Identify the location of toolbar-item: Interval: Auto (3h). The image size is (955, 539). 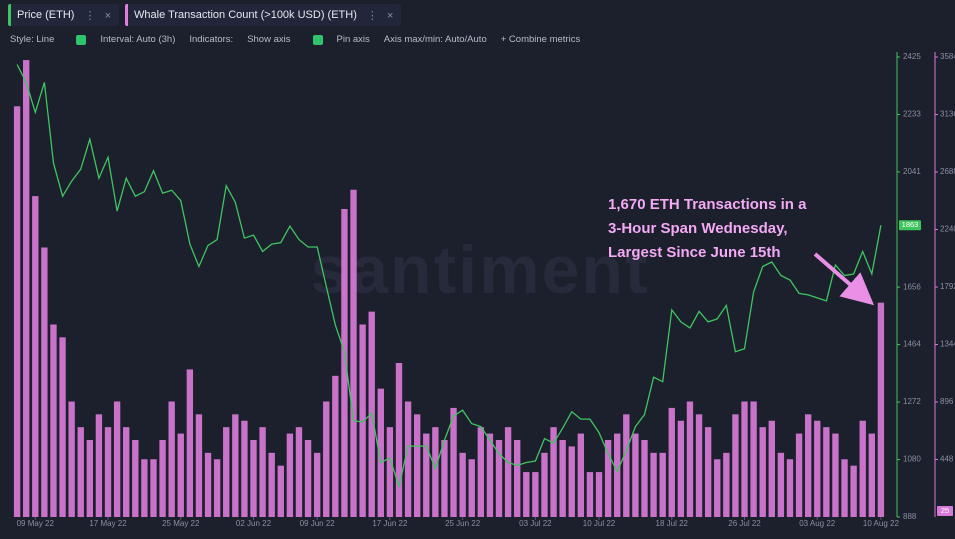
(138, 39).